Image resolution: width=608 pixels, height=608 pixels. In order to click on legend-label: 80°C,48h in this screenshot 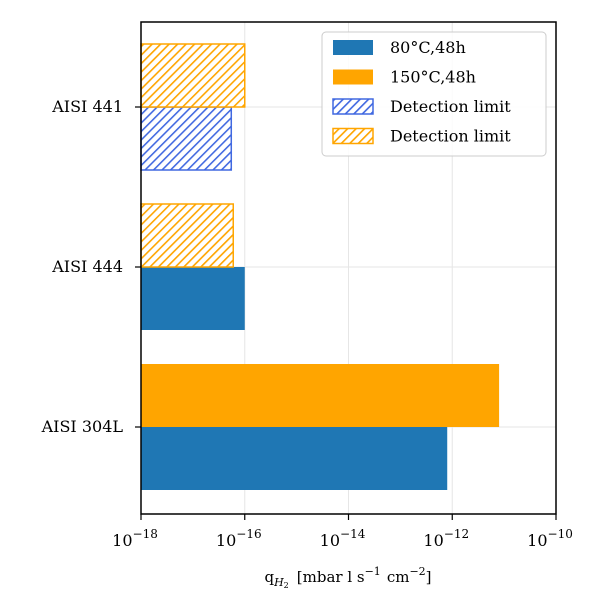, I will do `click(428, 47)`.